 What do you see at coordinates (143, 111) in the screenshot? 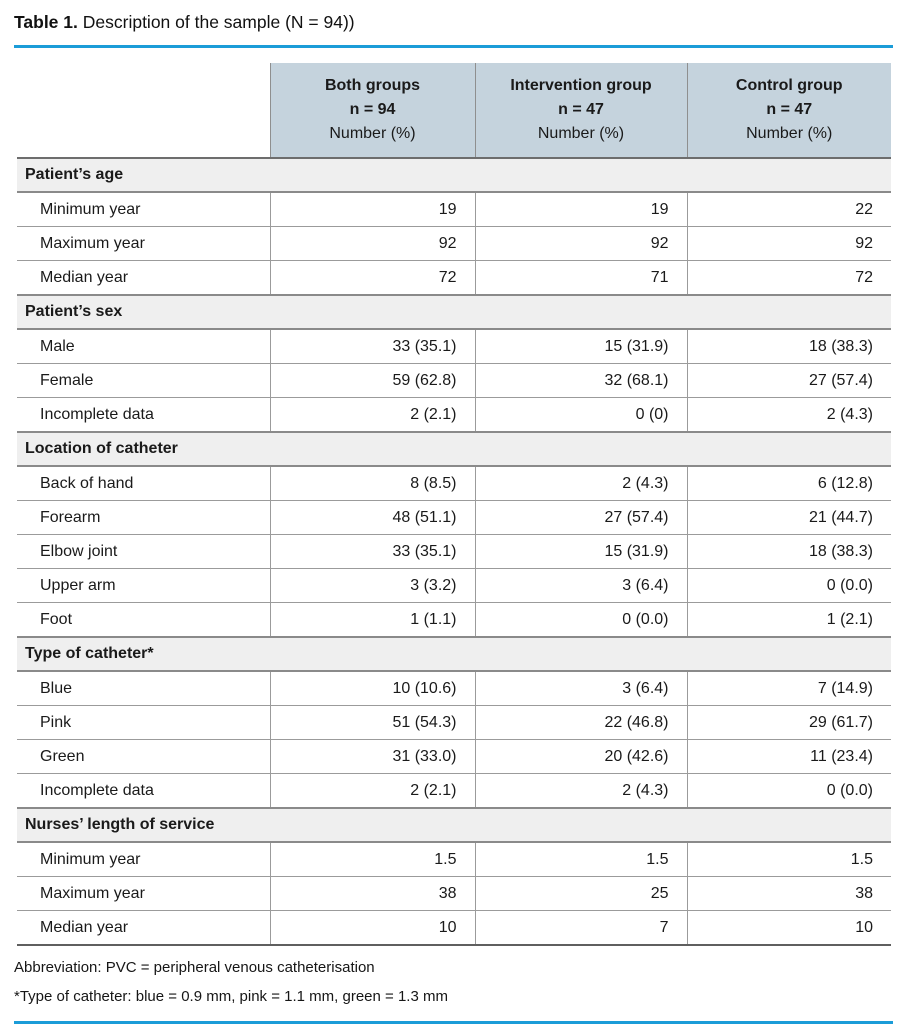
I see `corner-cell` at bounding box center [143, 111].